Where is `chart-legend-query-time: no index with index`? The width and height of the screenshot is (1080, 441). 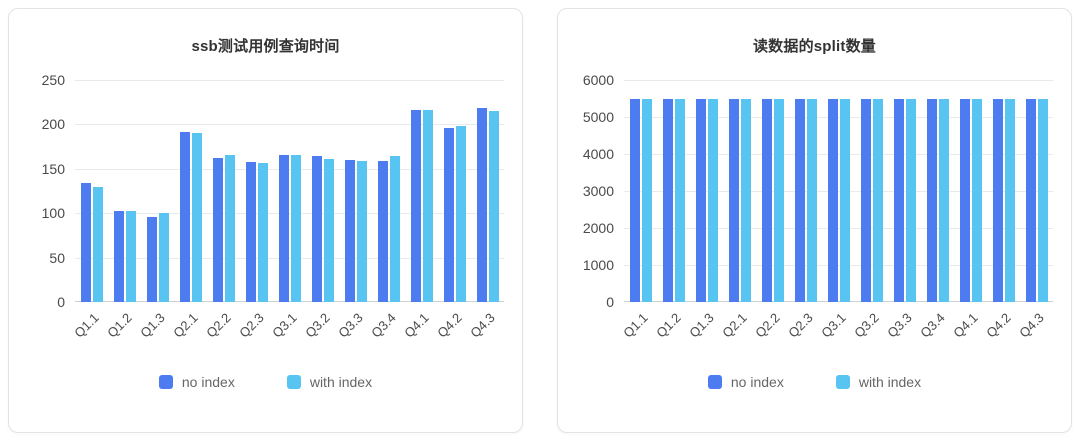
chart-legend-query-time: no index with index is located at coordinates (265, 382).